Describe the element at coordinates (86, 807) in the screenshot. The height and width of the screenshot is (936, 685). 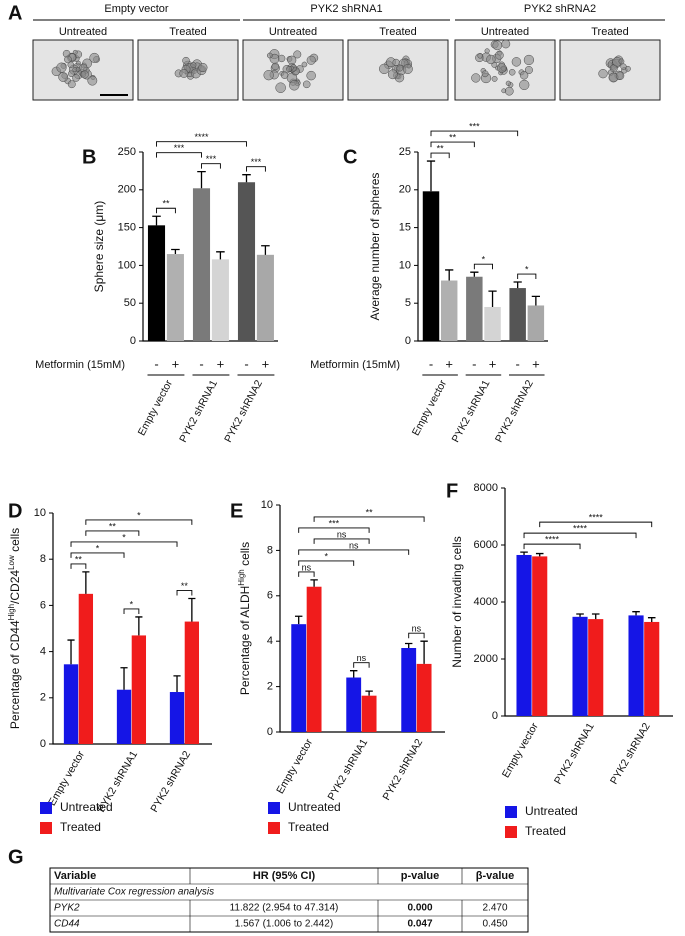
I see `legend-label: Untreated` at that location.